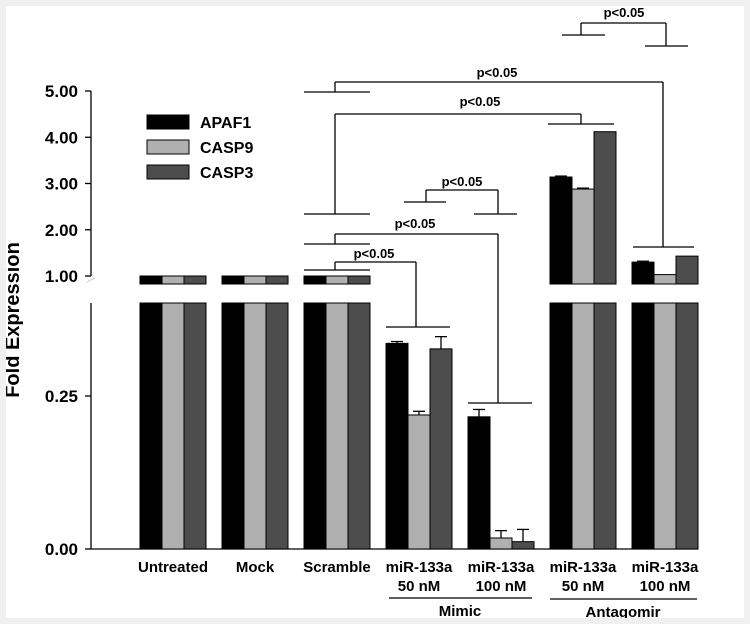  Describe the element at coordinates (226, 148) in the screenshot. I see `legend-label: CASP9` at that location.